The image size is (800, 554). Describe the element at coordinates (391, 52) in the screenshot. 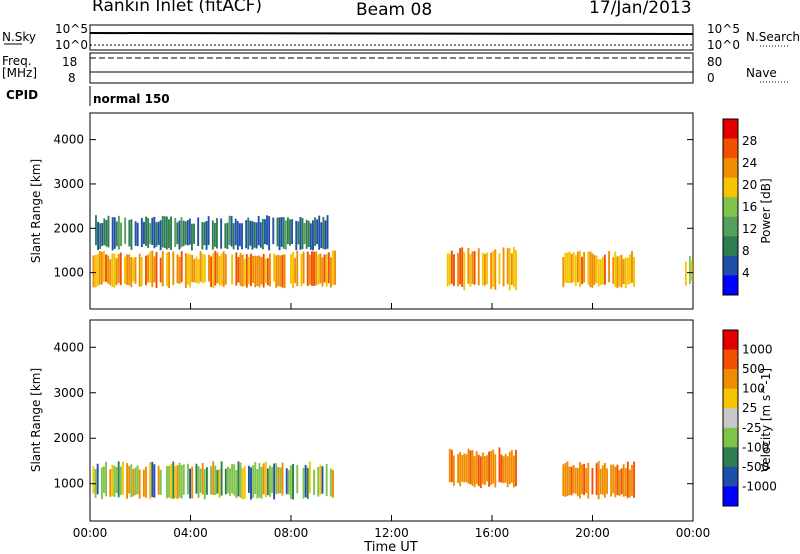

I see `top-panel-traces` at that location.